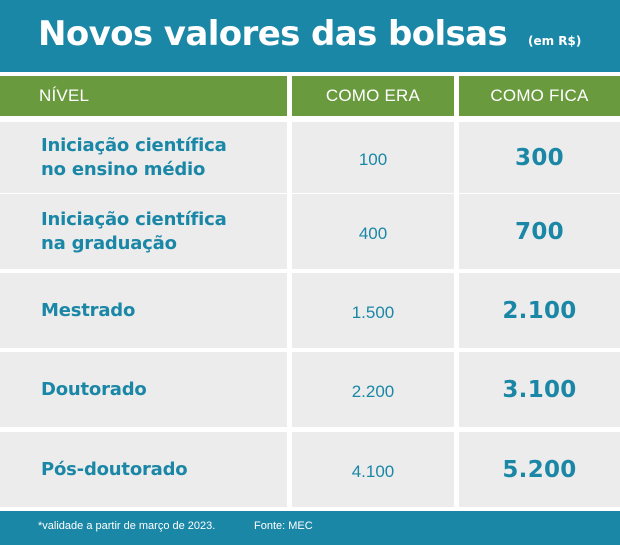 The image size is (620, 545). I want to click on validity-note: *validade a partir de março de 2023., so click(127, 526).